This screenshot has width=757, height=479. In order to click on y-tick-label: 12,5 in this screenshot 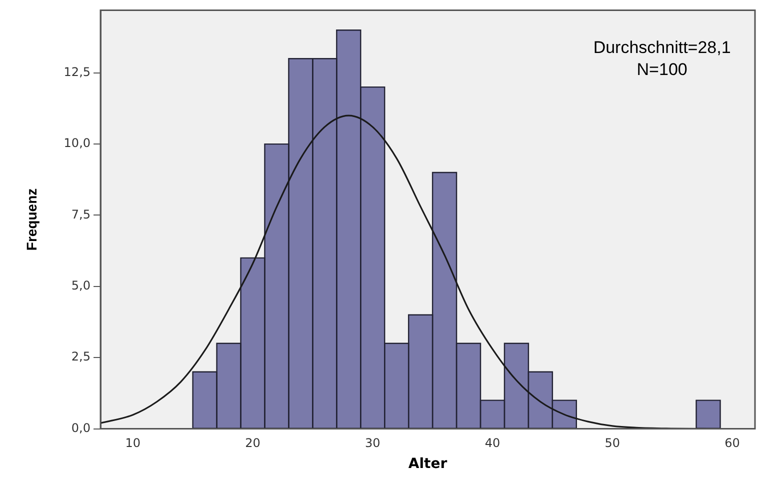, I will do `click(77, 71)`.